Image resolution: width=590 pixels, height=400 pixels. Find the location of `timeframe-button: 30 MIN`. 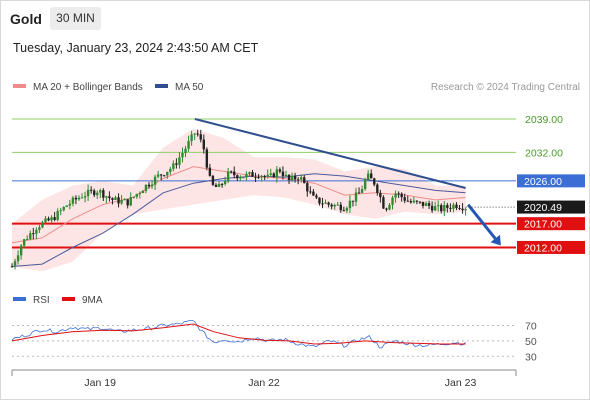

timeframe-button: 30 MIN is located at coordinates (75, 18).